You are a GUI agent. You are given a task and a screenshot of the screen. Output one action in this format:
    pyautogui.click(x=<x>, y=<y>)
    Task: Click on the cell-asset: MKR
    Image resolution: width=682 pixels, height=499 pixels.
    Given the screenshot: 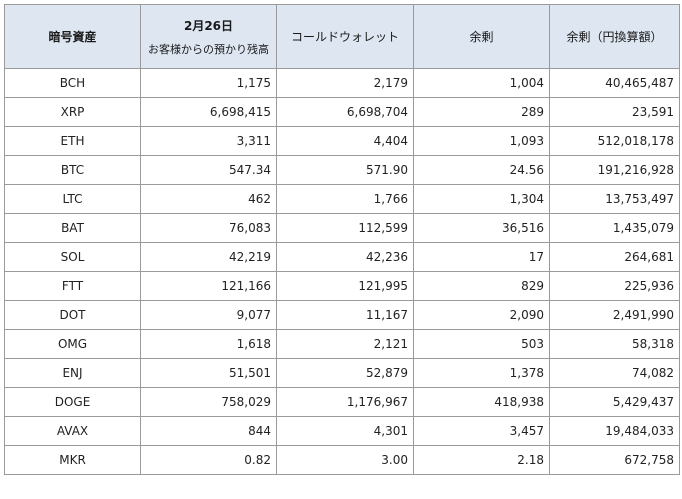 What is the action you would take?
    pyautogui.click(x=72, y=460)
    